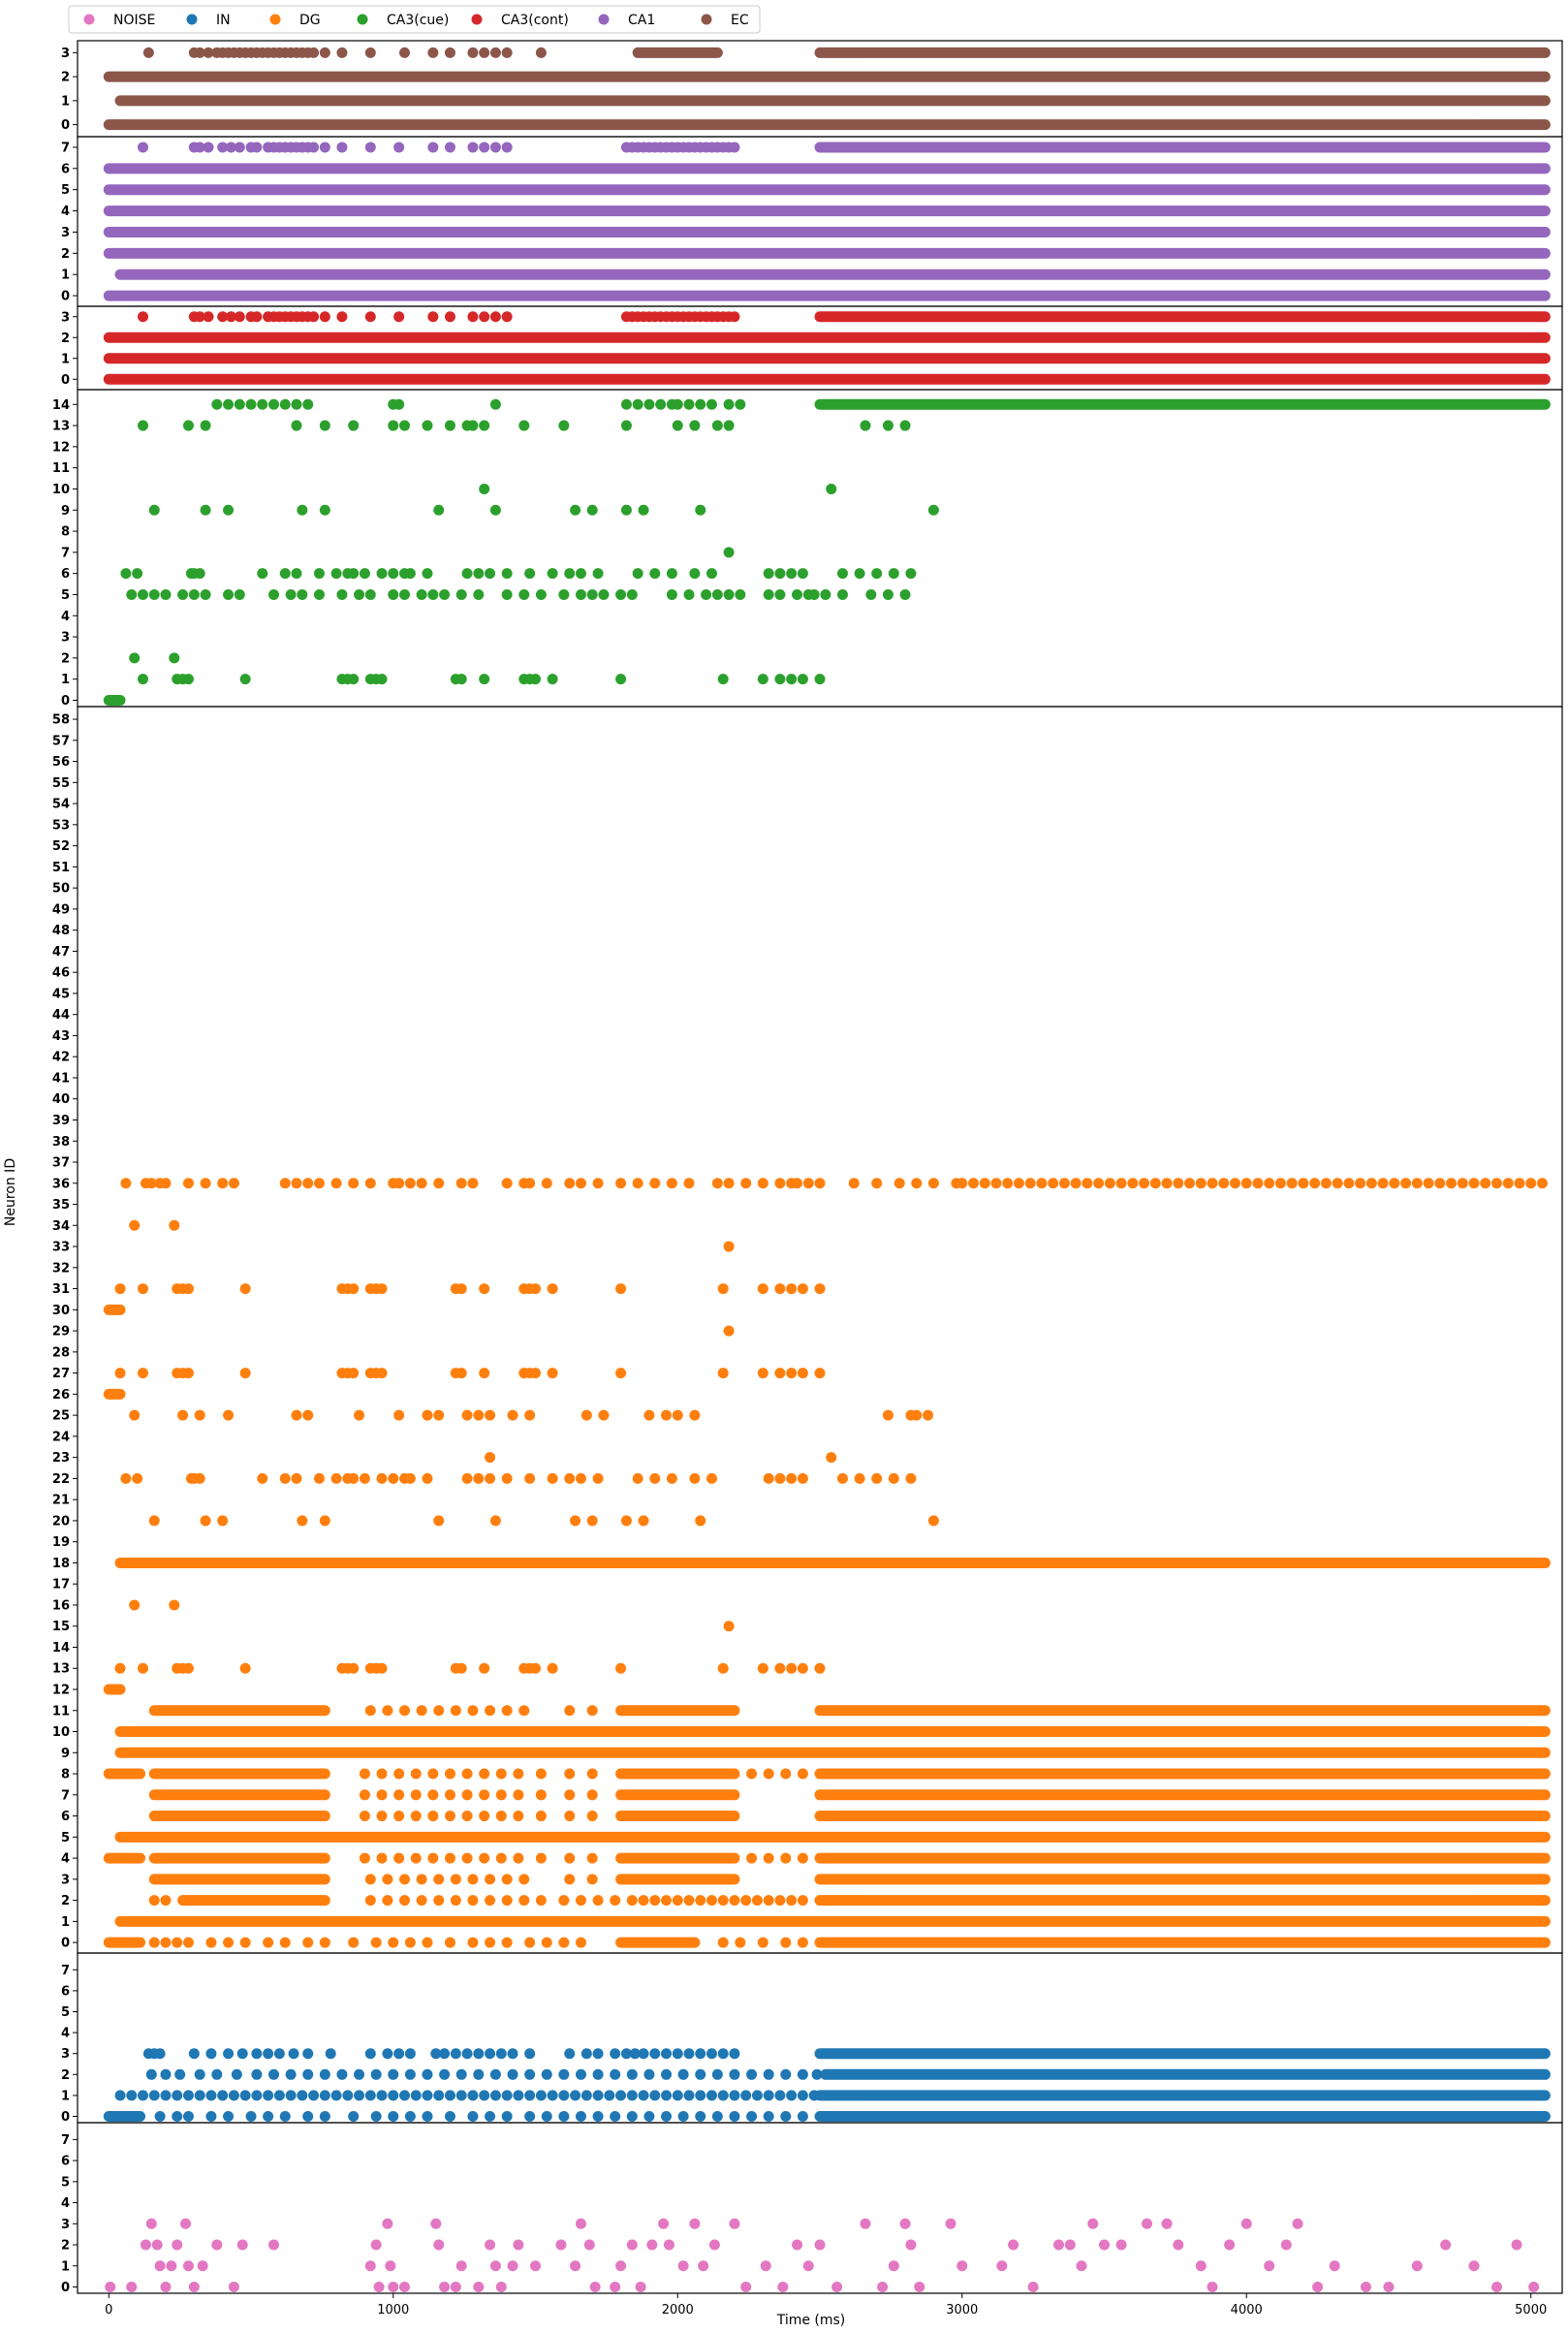  I want to click on y-tick-label-dg-8: 8, so click(65, 1775).